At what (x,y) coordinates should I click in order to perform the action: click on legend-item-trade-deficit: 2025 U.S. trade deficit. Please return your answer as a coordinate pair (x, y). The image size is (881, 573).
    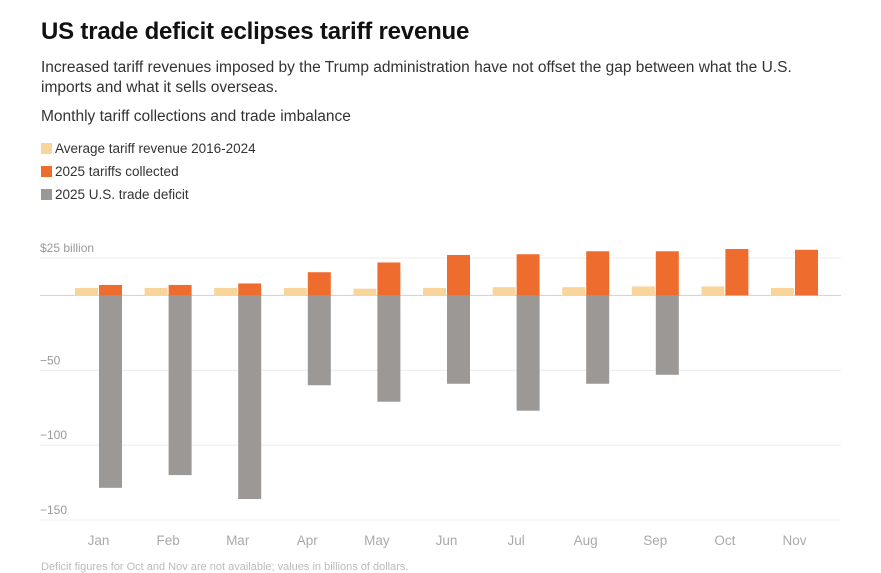
    Looking at the image, I should click on (148, 194).